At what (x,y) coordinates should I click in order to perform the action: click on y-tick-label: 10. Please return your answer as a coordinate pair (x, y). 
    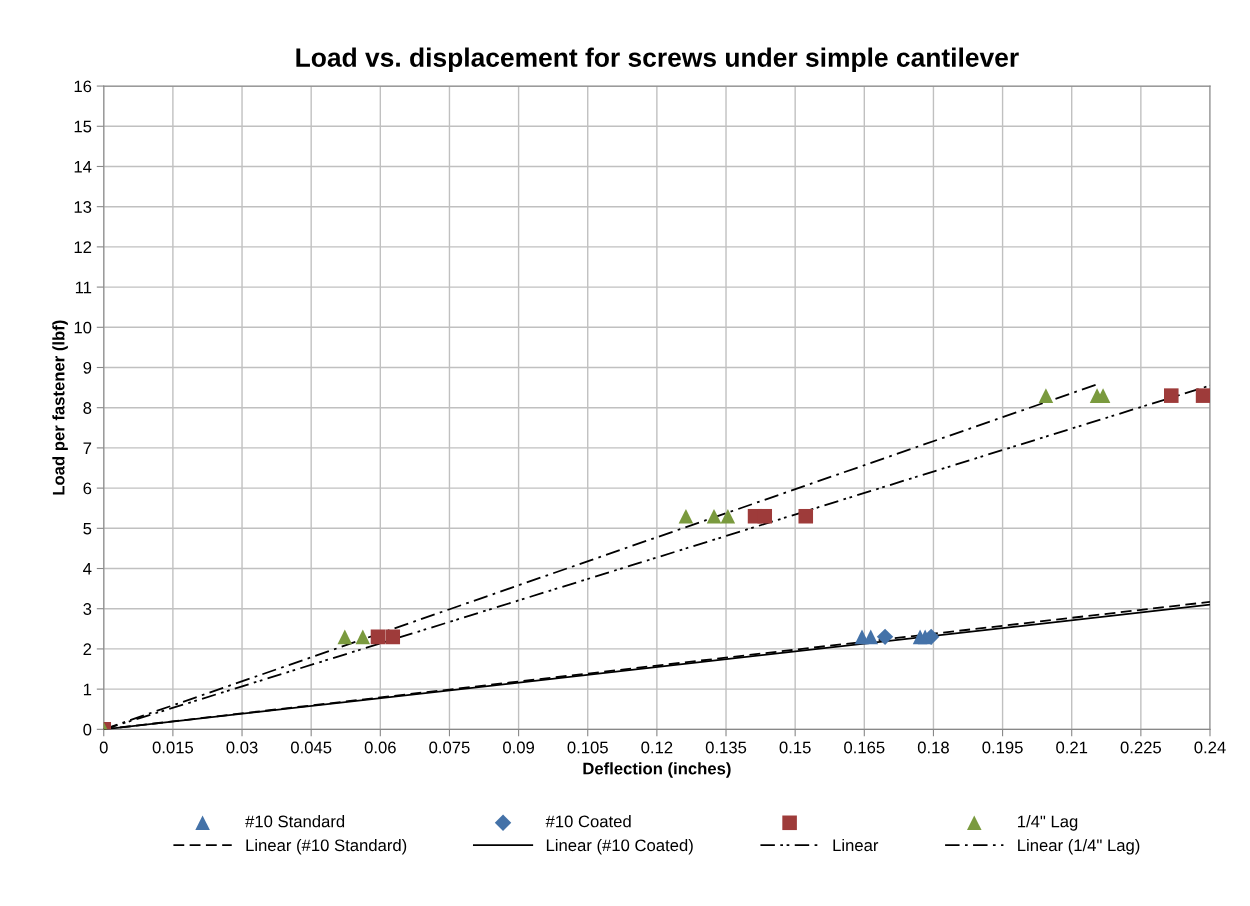
    Looking at the image, I should click on (83, 327).